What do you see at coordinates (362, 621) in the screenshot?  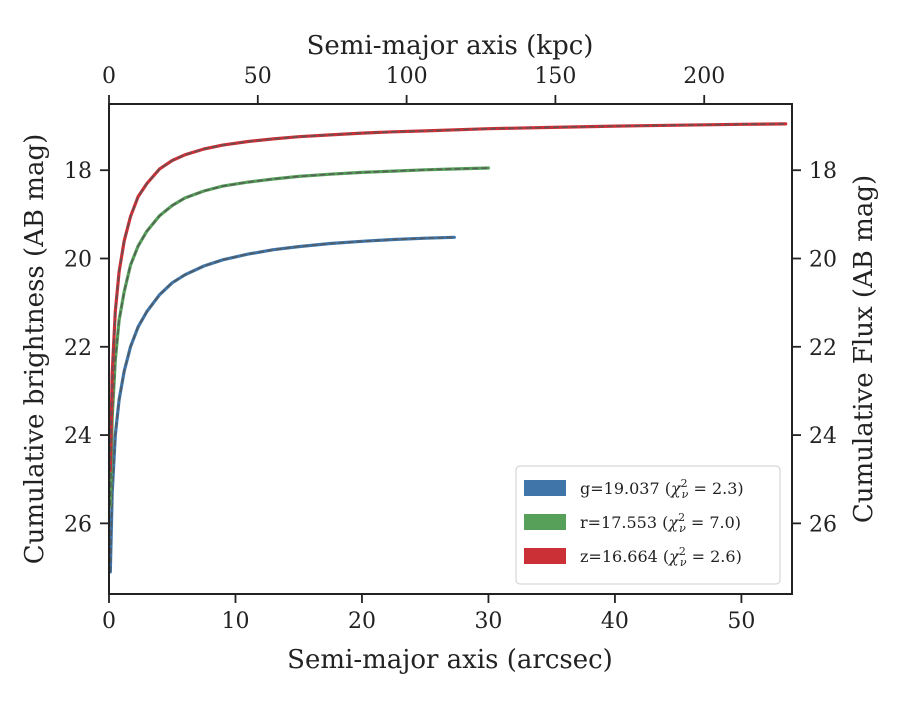 I see `x-tick-label-2: 20` at bounding box center [362, 621].